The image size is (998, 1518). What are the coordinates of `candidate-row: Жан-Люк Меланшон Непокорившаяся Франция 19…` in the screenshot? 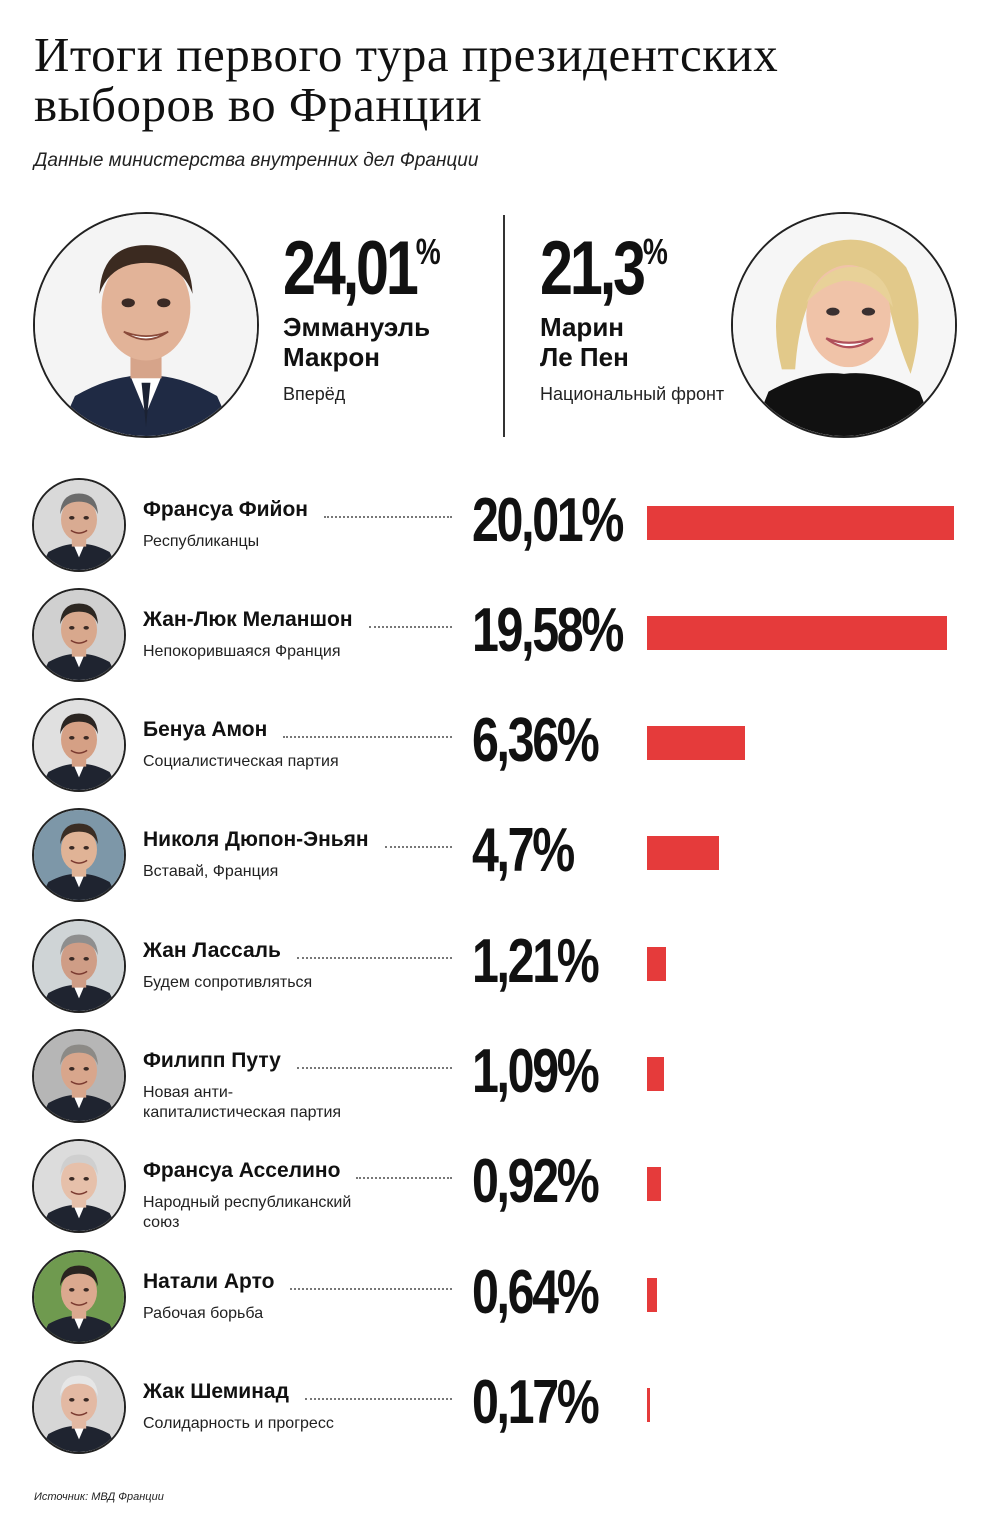 It's located at (499, 638).